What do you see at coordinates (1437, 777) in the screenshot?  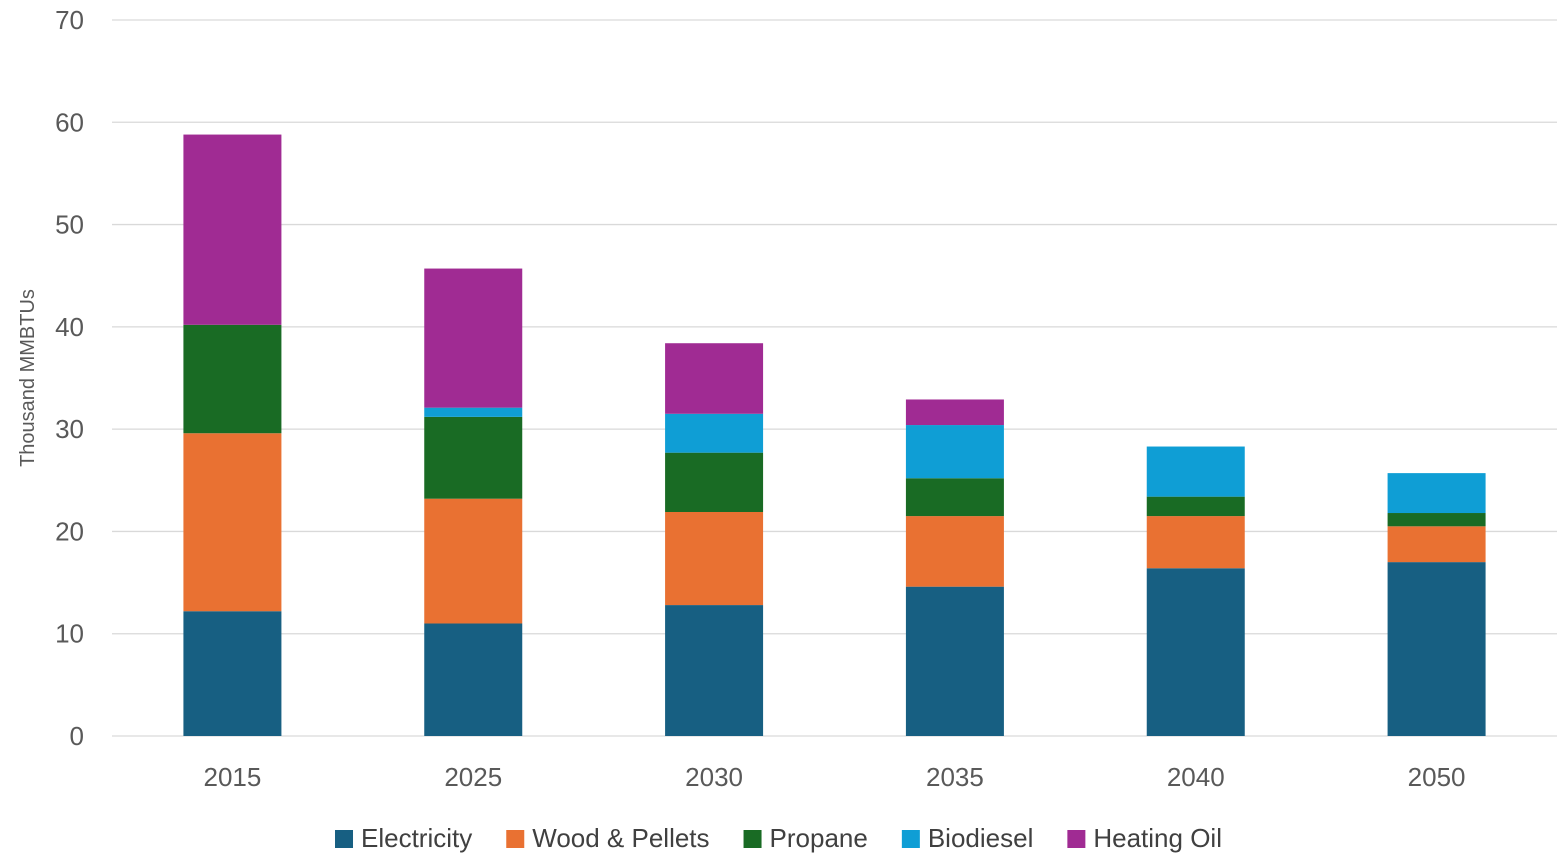 I see `x-tick-label: 2050` at bounding box center [1437, 777].